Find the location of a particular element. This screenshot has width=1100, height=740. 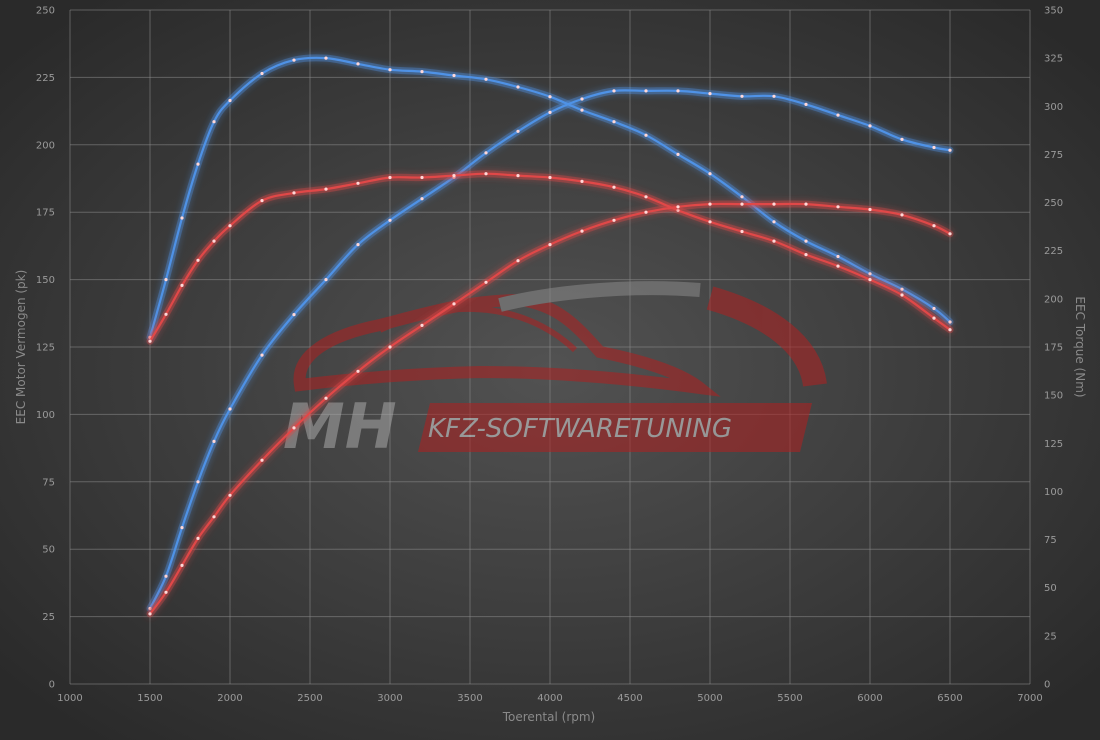

y-axis-title: EEC Motor Vermogen (pk) is located at coordinates (21, 347).